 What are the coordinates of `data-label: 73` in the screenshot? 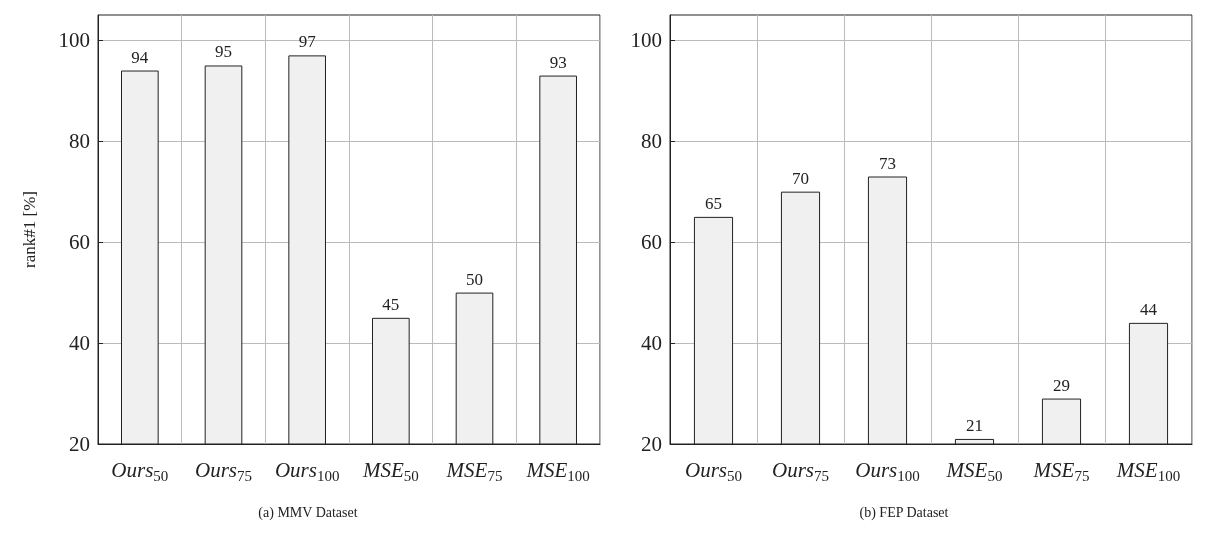 It's located at (887, 163).